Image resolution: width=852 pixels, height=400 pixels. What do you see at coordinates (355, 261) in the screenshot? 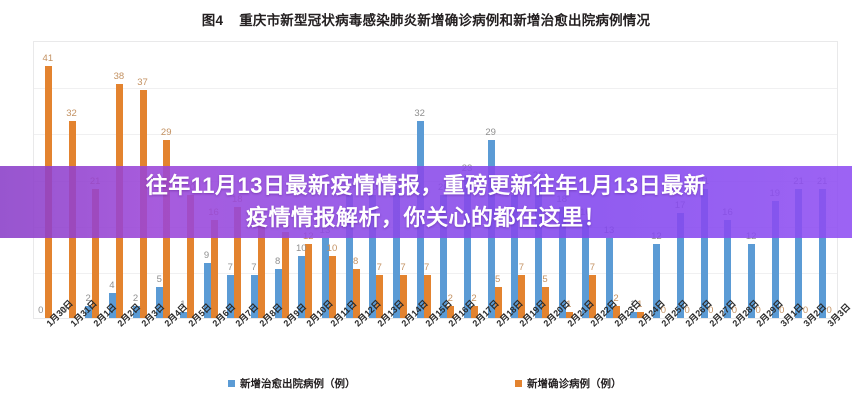
I see `bar-value-label-confirmed: 8` at bounding box center [355, 261].